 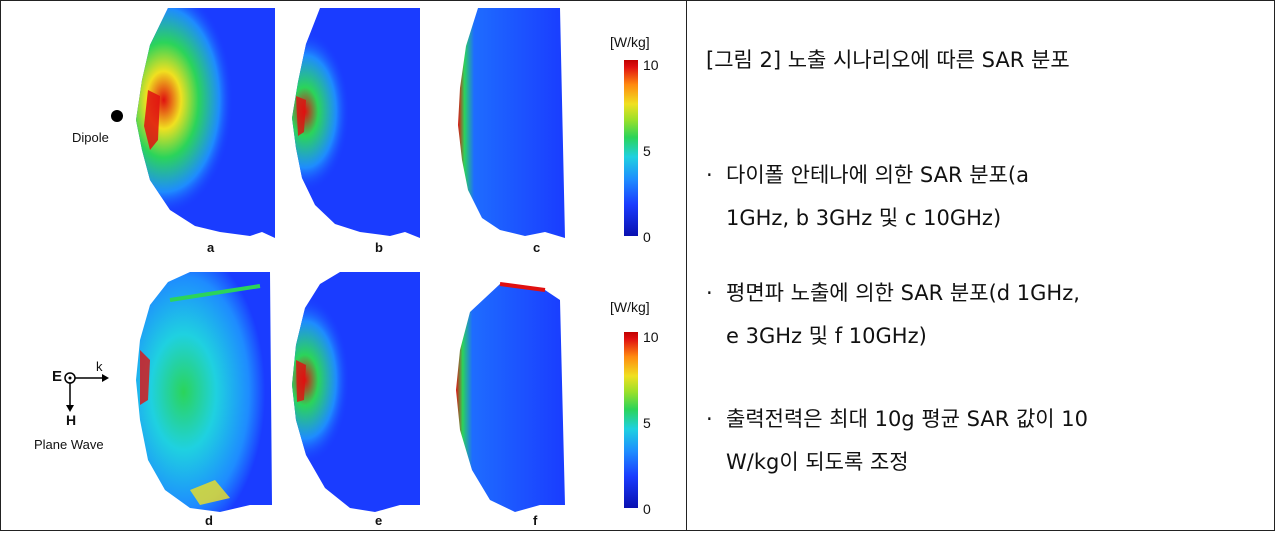 What do you see at coordinates (537, 247) in the screenshot?
I see `panel-label-c: c` at bounding box center [537, 247].